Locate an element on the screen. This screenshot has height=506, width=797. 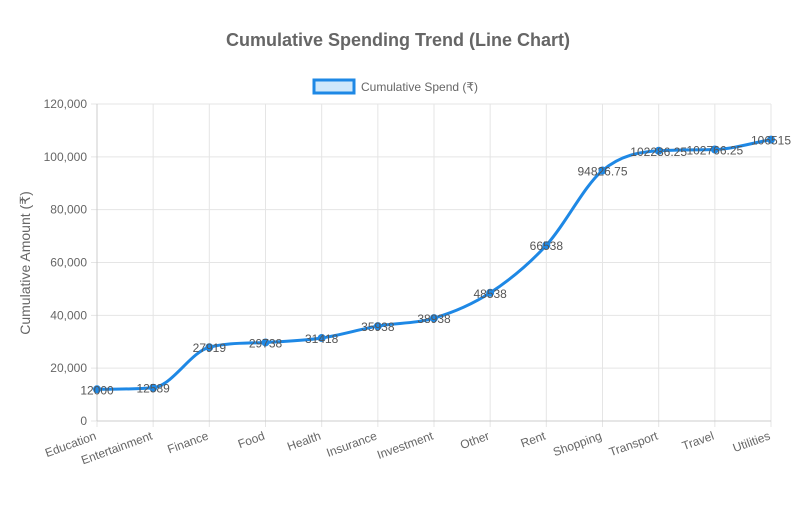
data-label: 106515 is located at coordinates (771, 141).